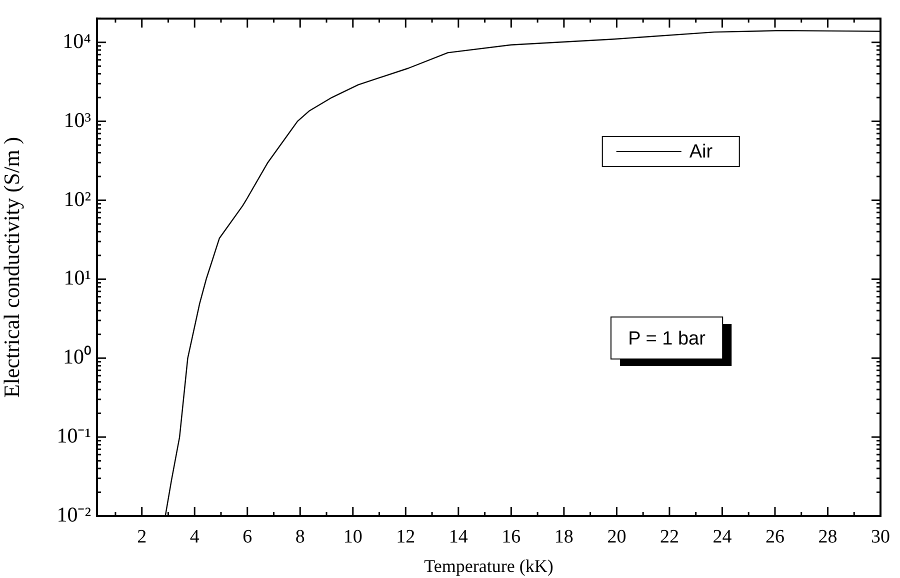 The height and width of the screenshot is (578, 900). I want to click on x-tick-label: 24, so click(722, 537).